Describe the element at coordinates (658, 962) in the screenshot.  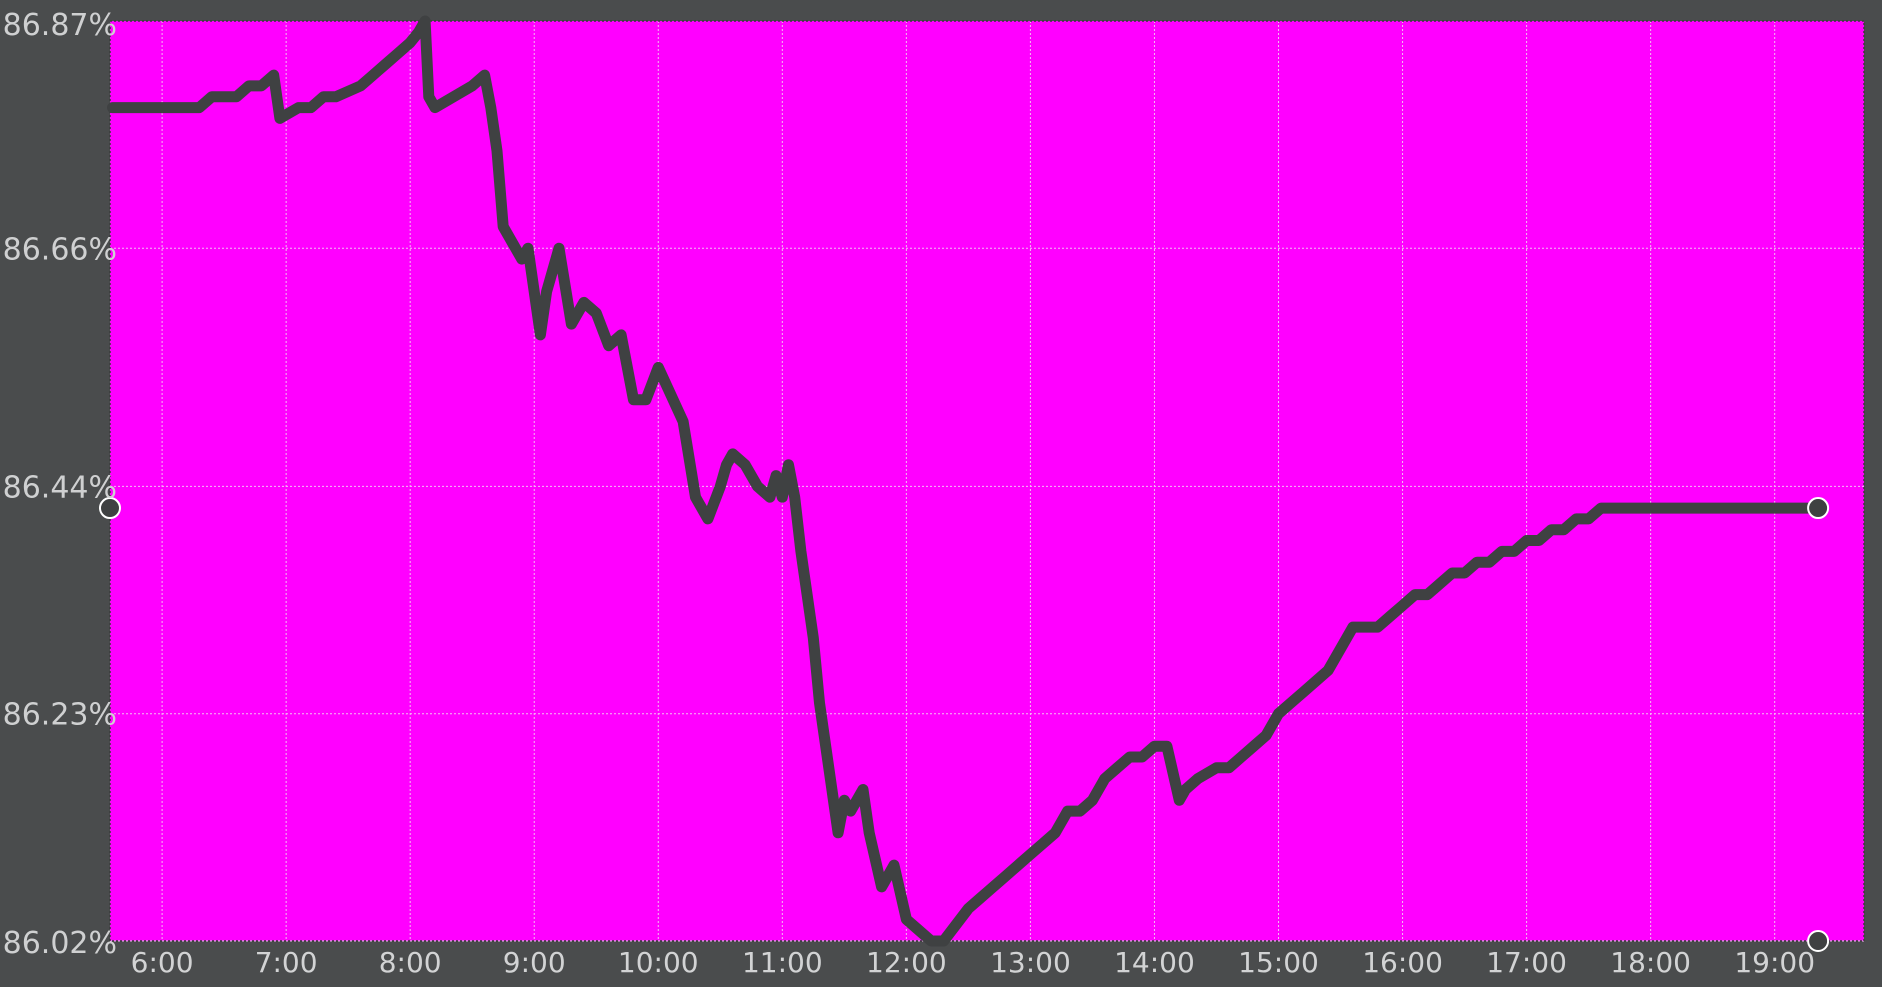
I see `x-tick-label: 10:00` at that location.